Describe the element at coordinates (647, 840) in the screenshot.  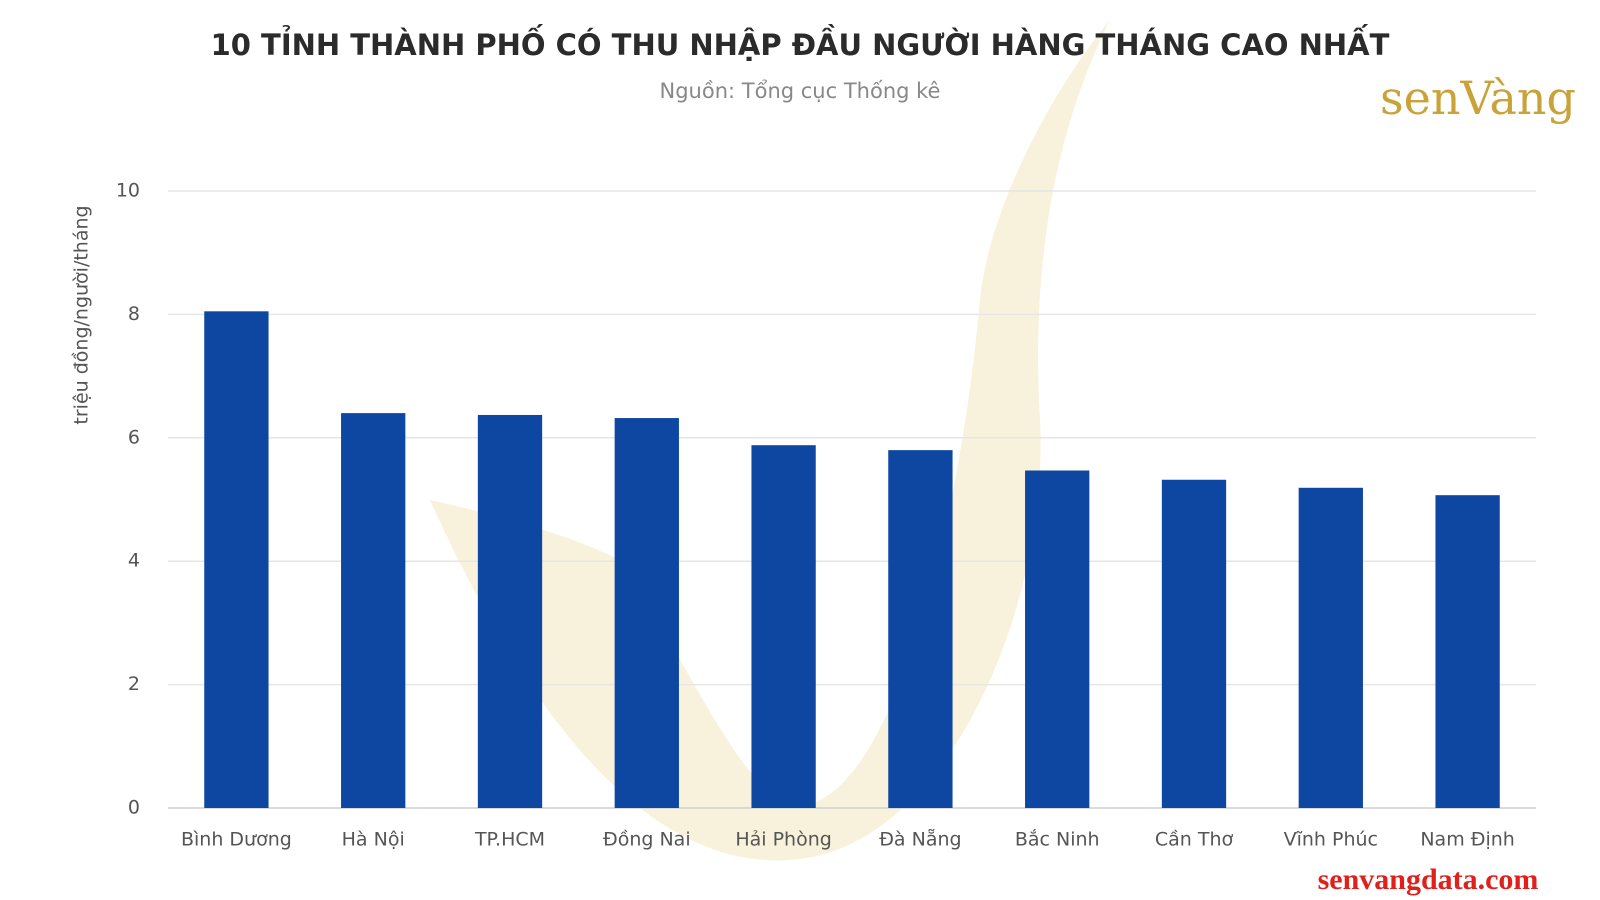
I see `x-tick-label: Đồng Nai` at that location.